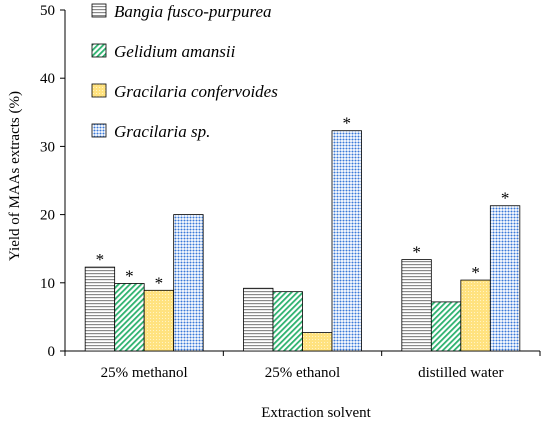 The height and width of the screenshot is (423, 550). What do you see at coordinates (196, 91) in the screenshot?
I see `legend-label-3: Gracilaria confervoides` at bounding box center [196, 91].